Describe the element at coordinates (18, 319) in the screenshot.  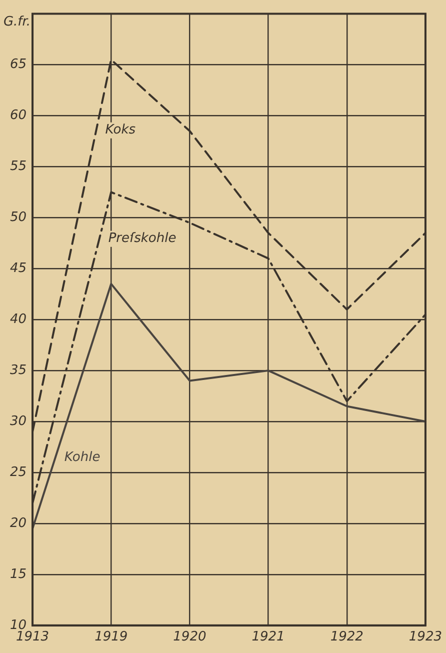
I see `y-tick-label: 40` at that location.